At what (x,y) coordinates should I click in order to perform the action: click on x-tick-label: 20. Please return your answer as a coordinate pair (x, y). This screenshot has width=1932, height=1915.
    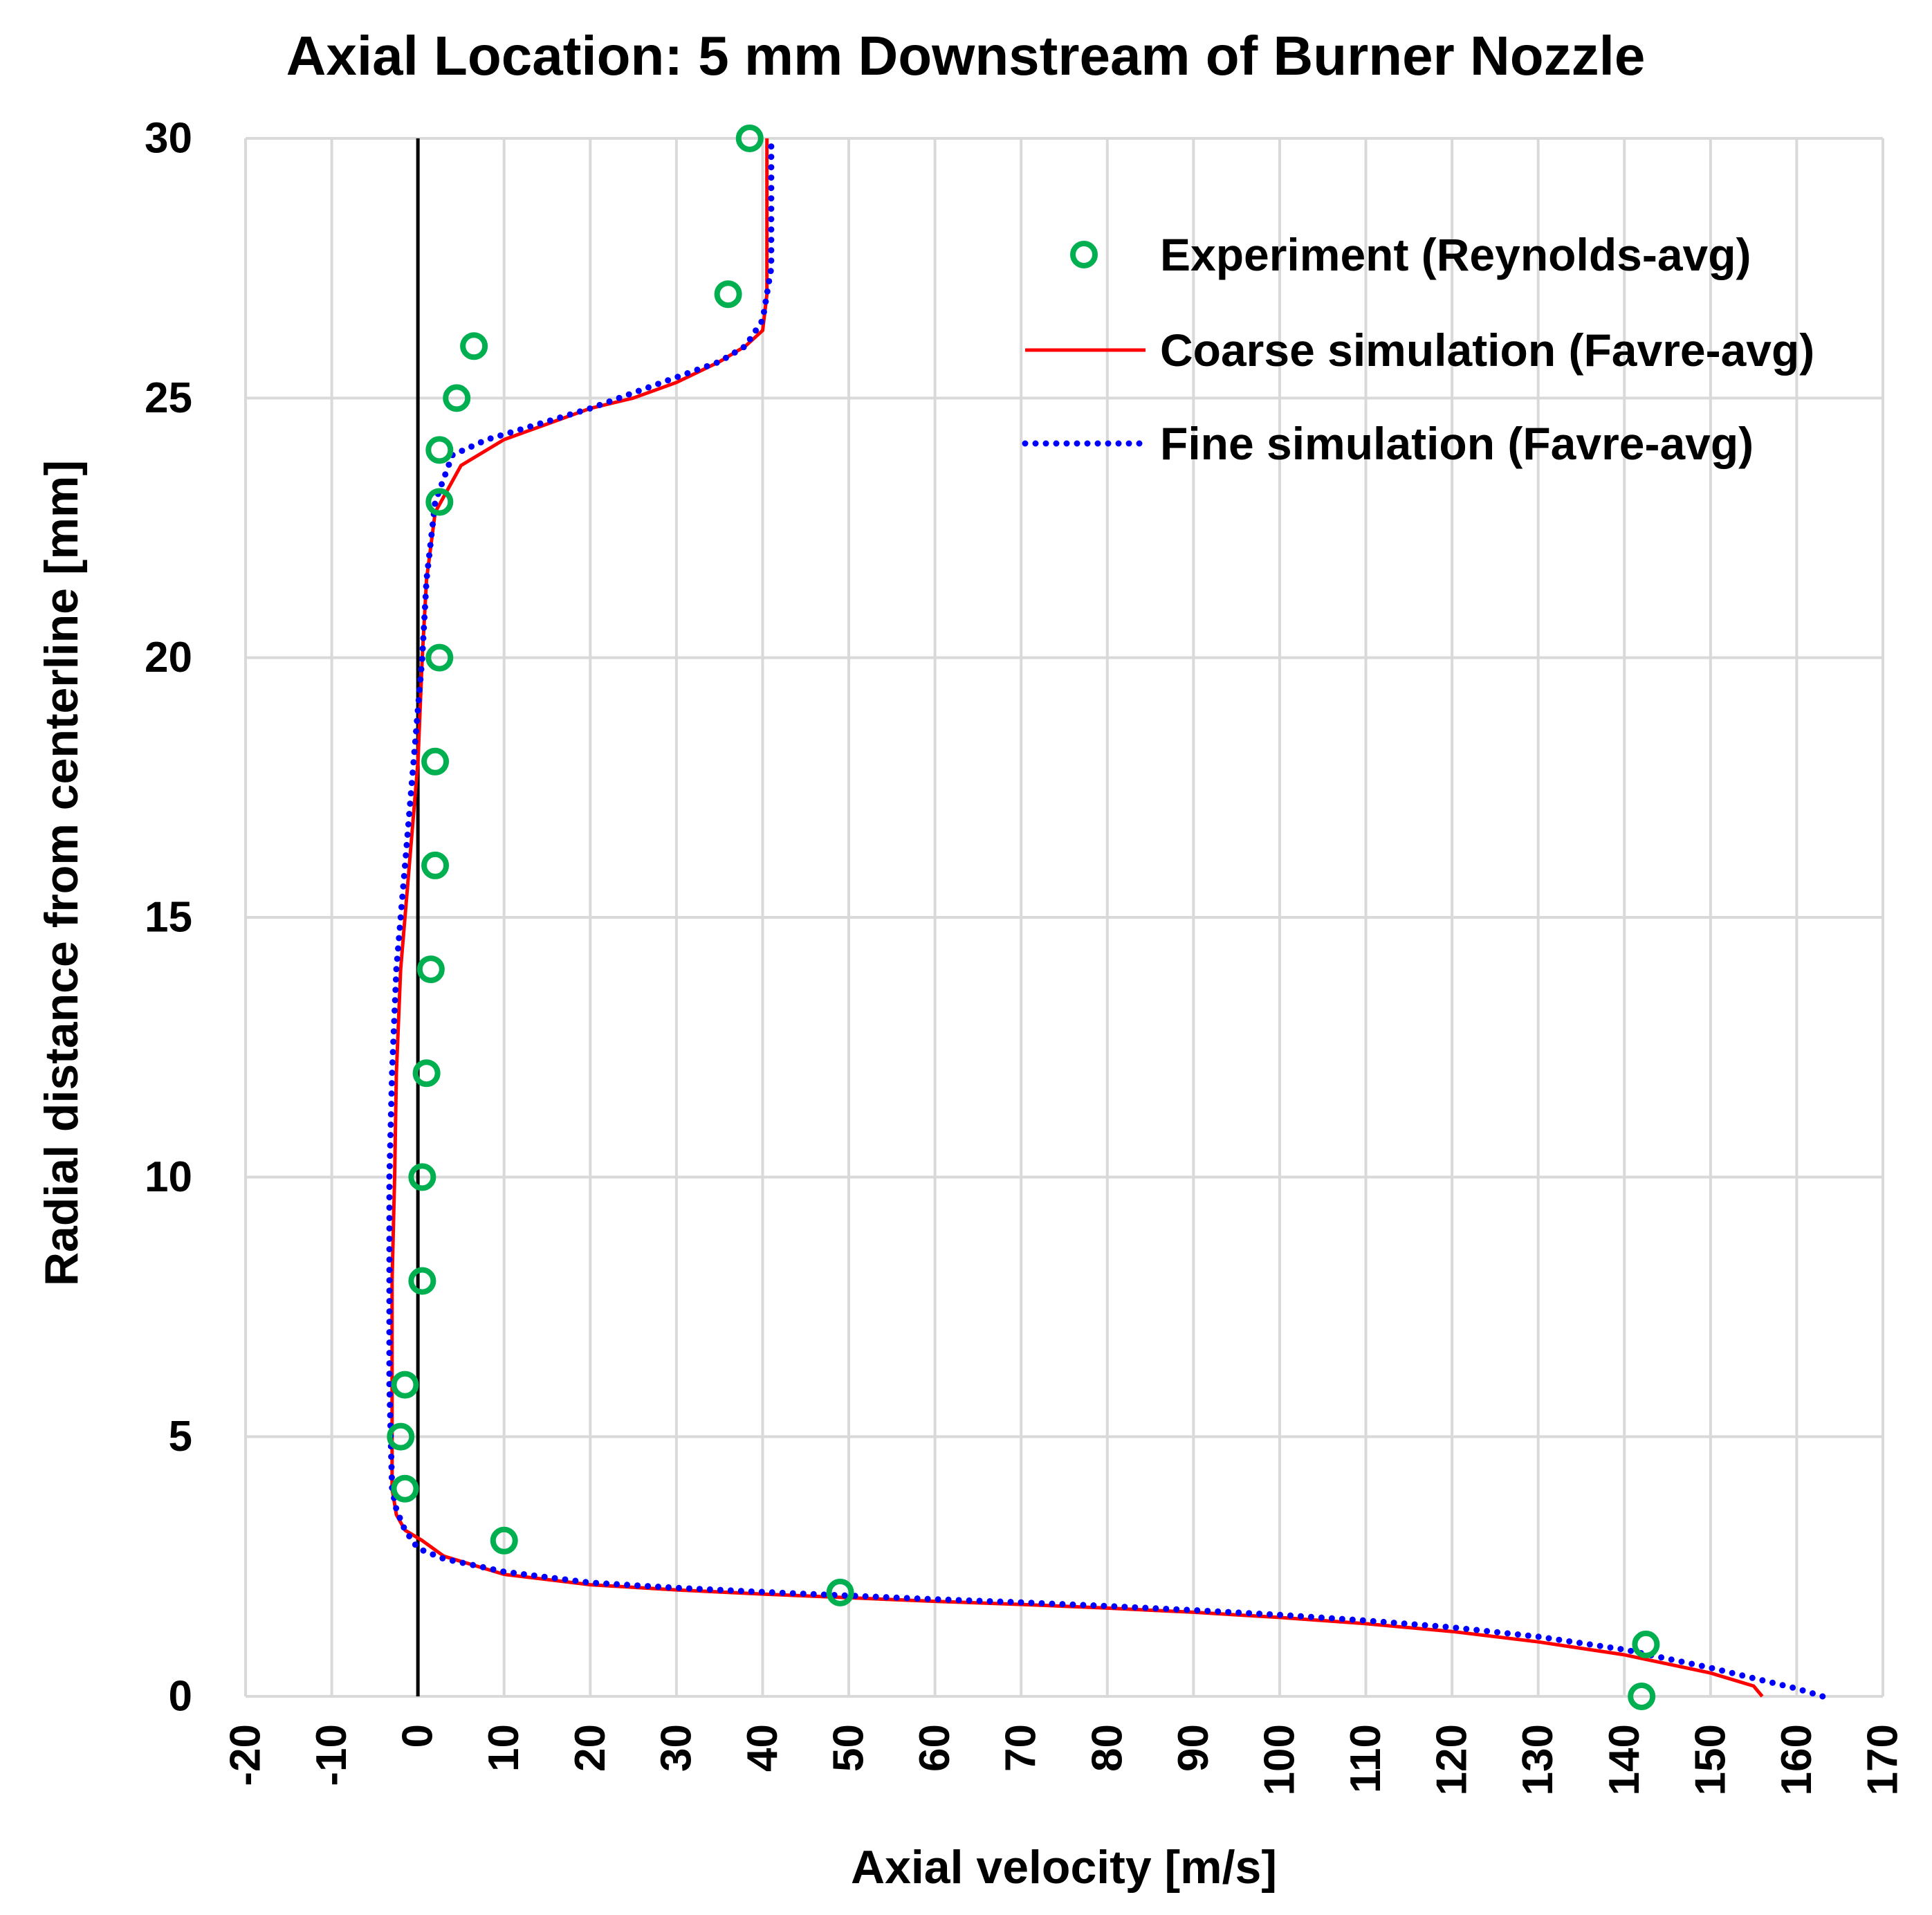
    Looking at the image, I should click on (590, 1748).